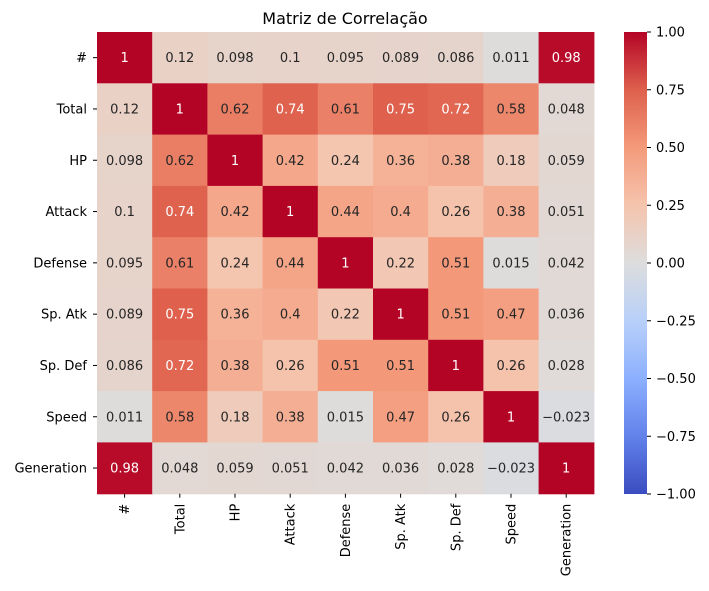  Describe the element at coordinates (456, 527) in the screenshot. I see `x-tick-label: Sp. Def` at that location.